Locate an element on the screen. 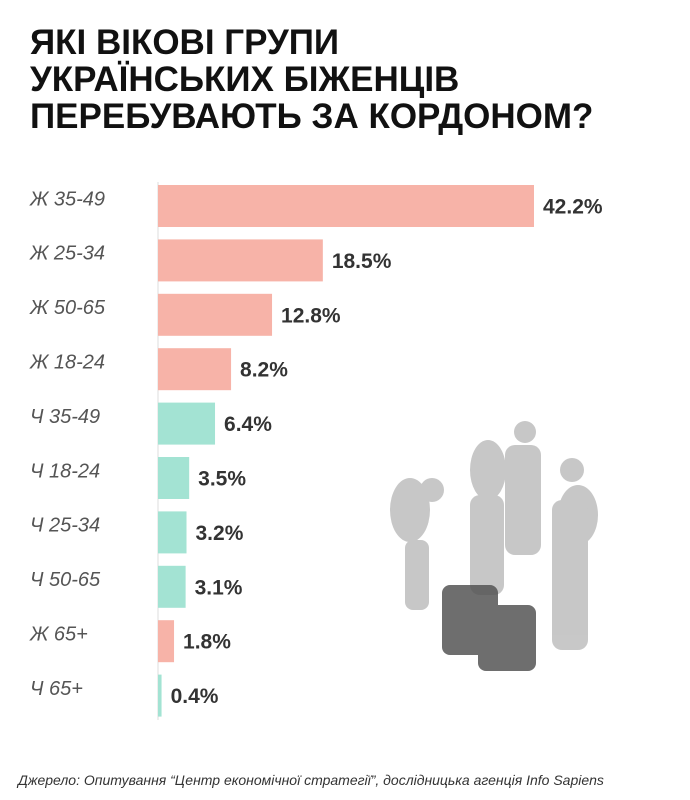 Image resolution: width=690 pixels, height=800 pixels. value-label: 42.2% is located at coordinates (573, 207).